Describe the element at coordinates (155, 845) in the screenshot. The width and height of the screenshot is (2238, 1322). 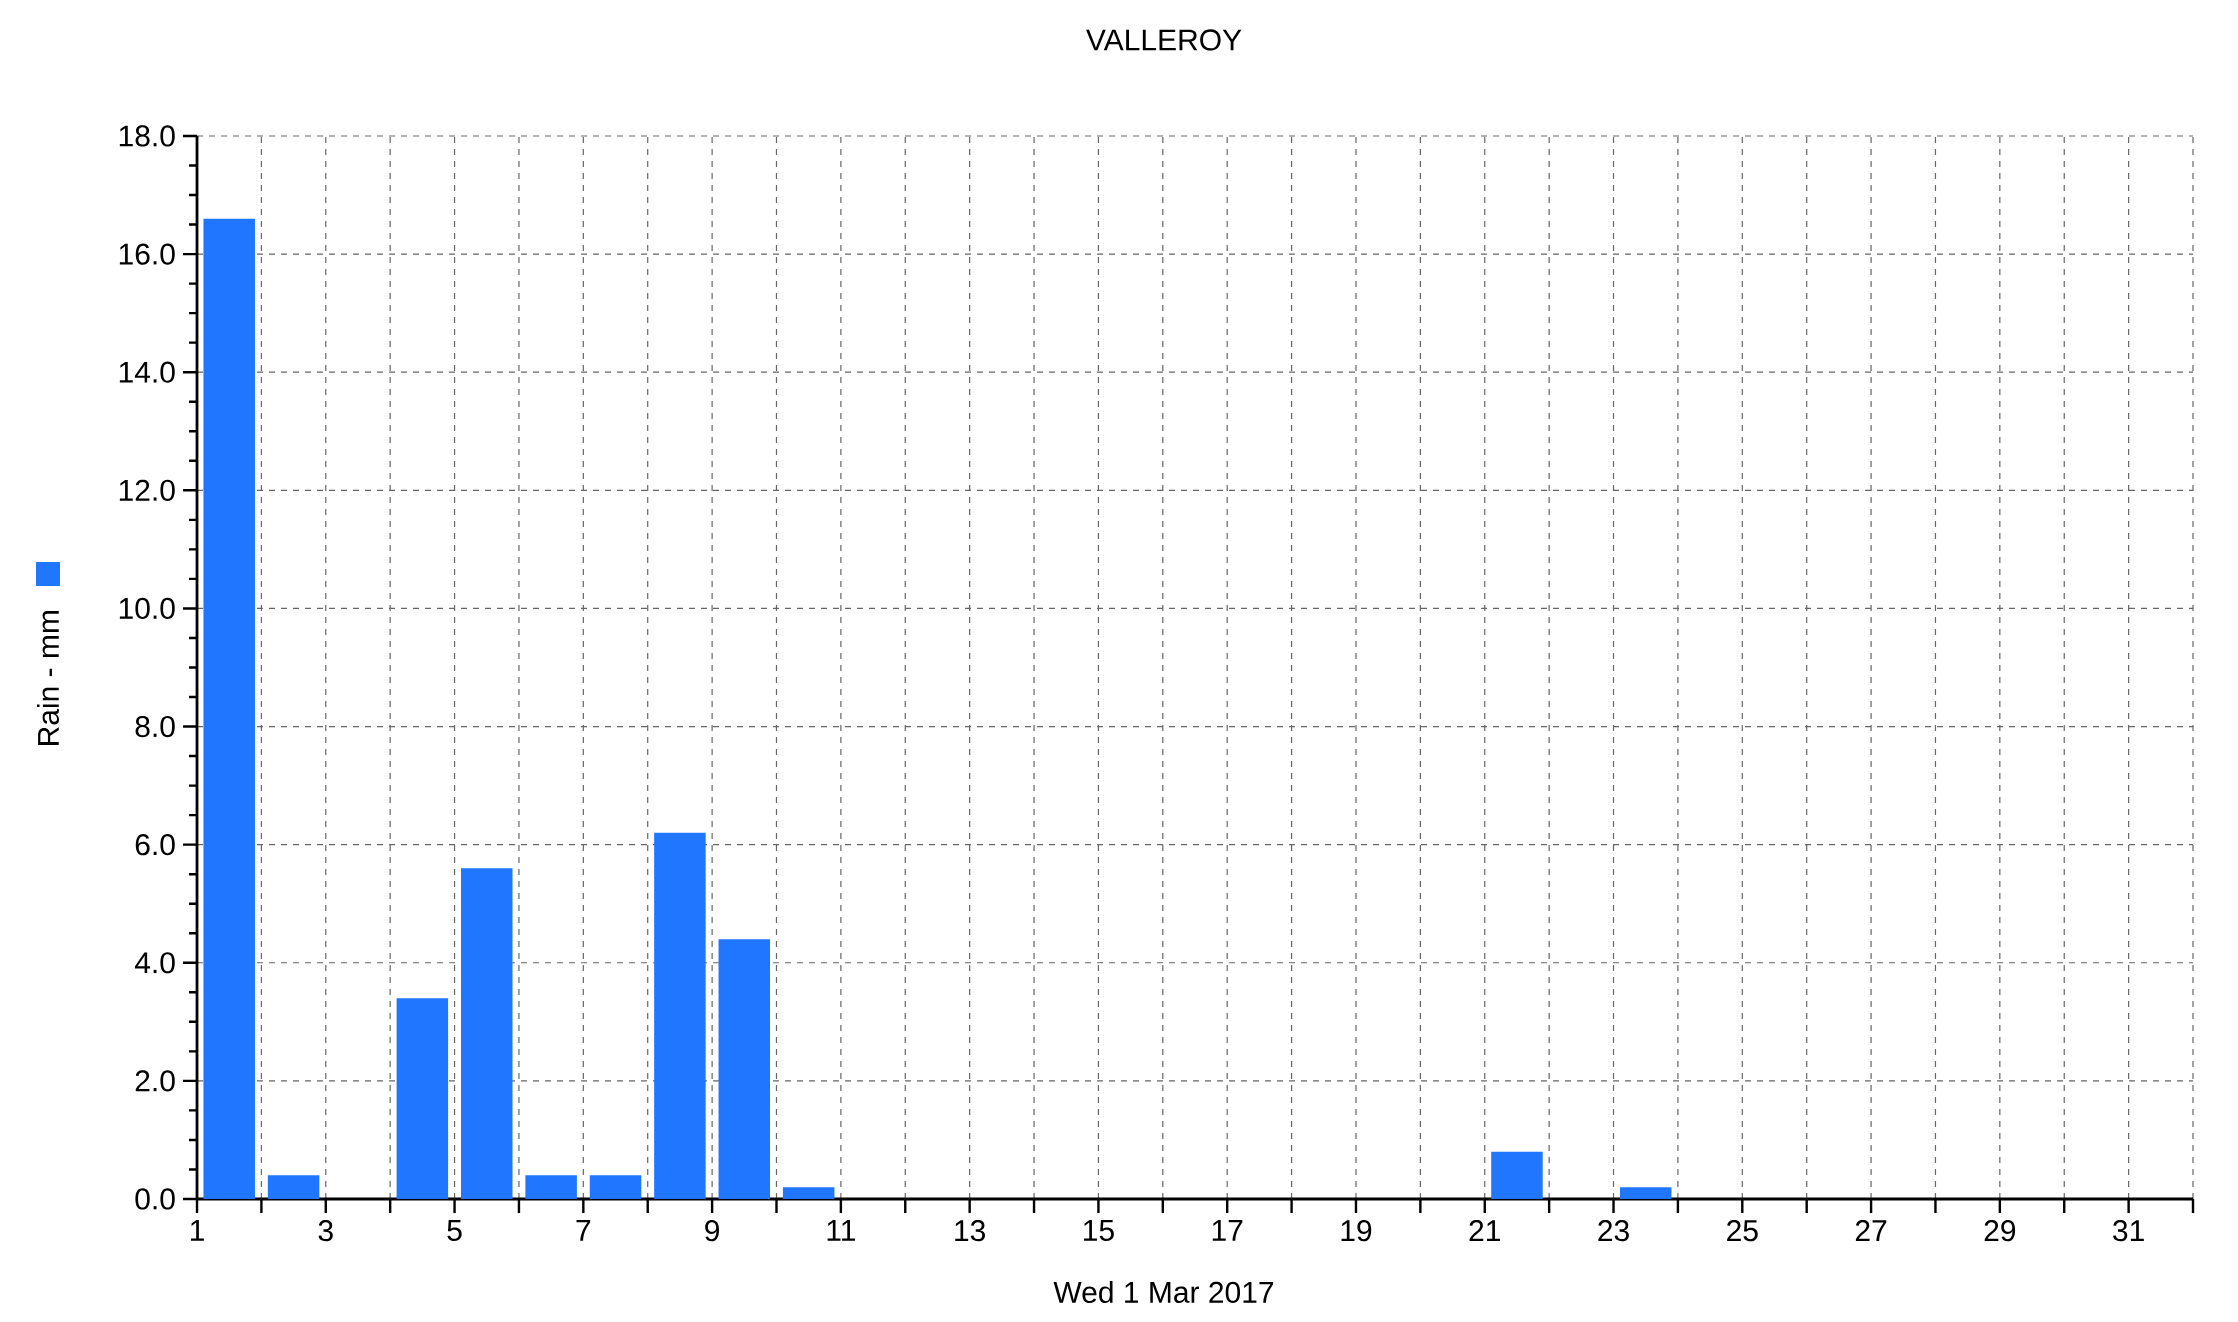
I see `y-tick-label: 6.0` at that location.